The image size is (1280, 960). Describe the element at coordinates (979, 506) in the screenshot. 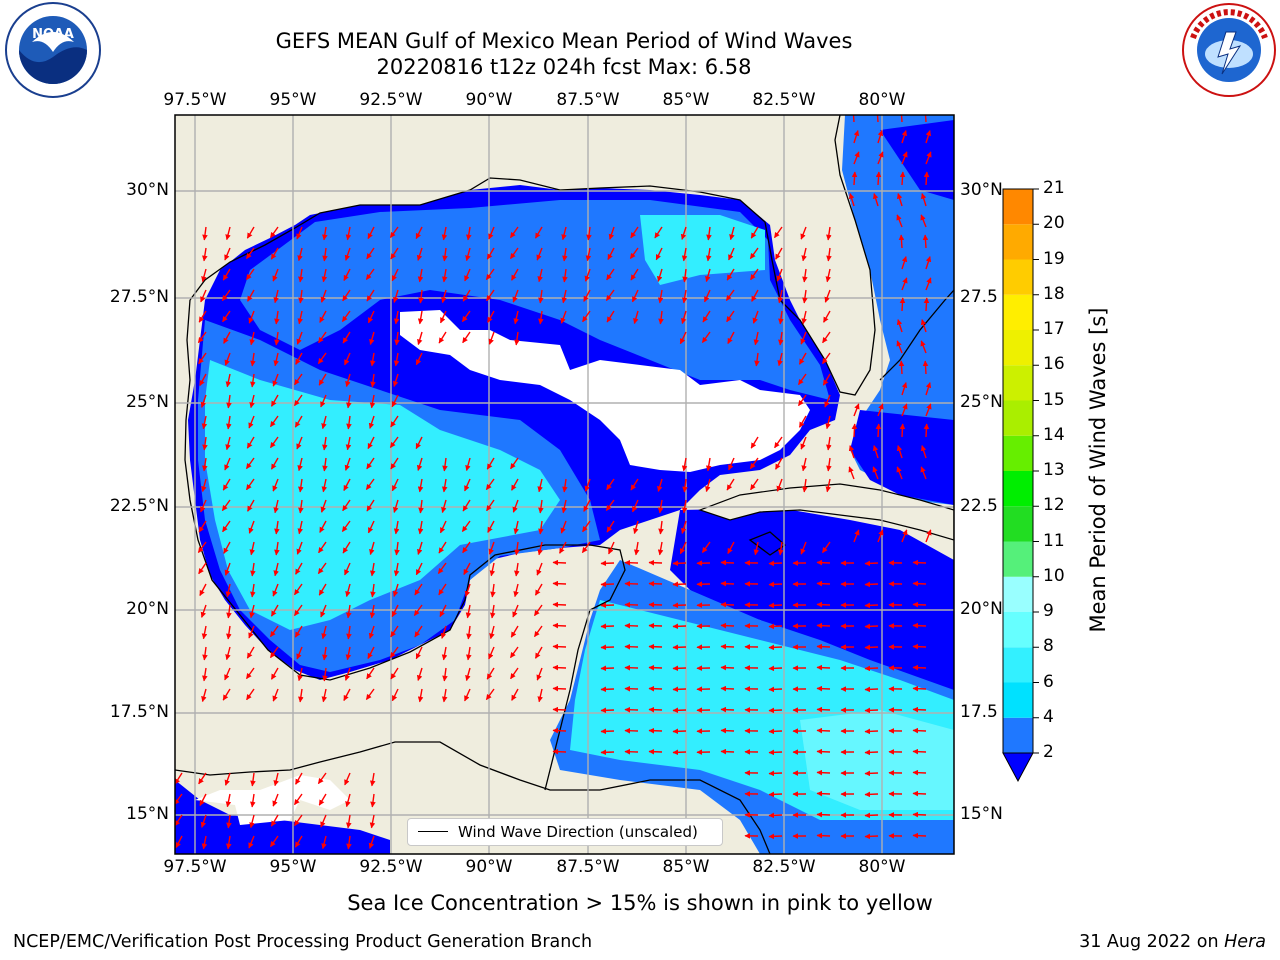

I see `lat-label-right: 22.5` at that location.